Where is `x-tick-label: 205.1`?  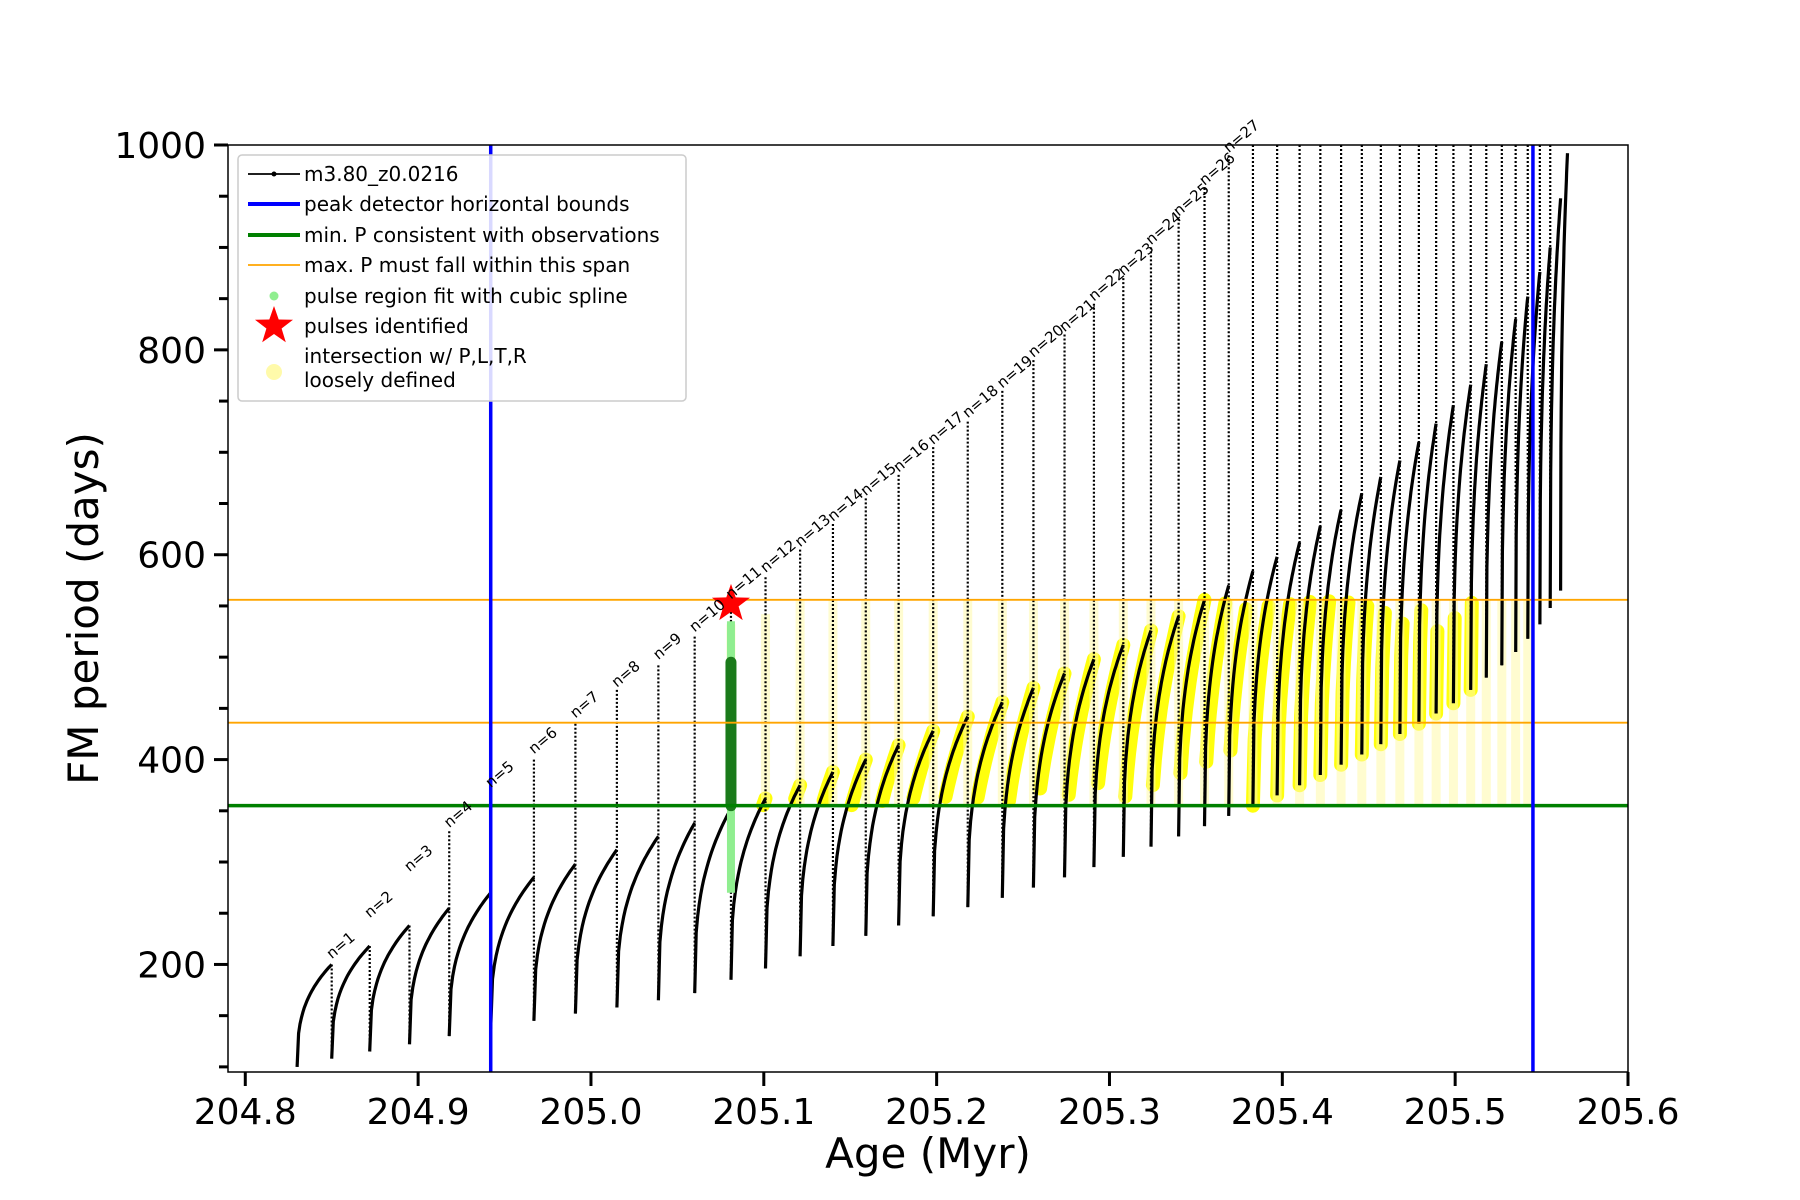 x-tick-label: 205.1 is located at coordinates (763, 1112).